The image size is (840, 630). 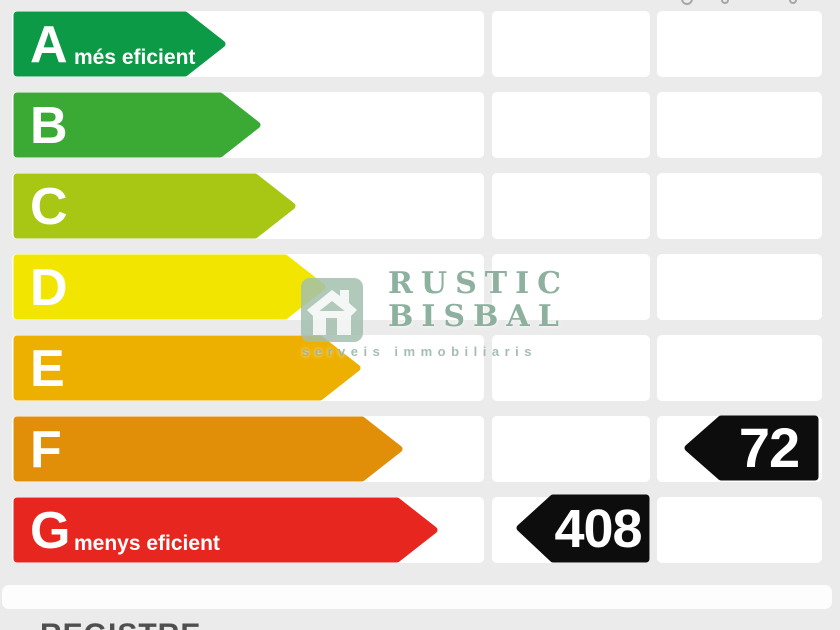 What do you see at coordinates (420, 44) in the screenshot?
I see `rating-row-a: A més eficient` at bounding box center [420, 44].